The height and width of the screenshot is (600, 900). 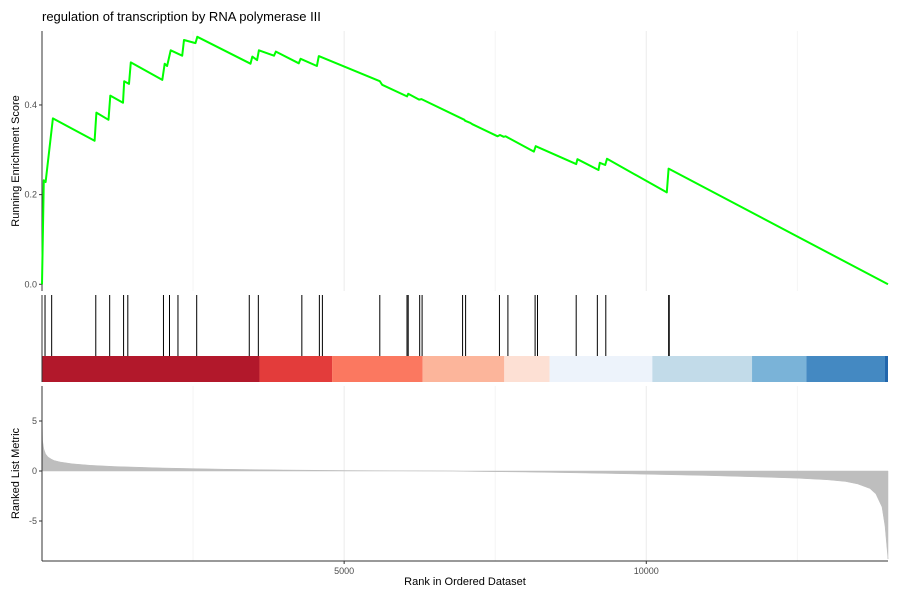 What do you see at coordinates (30, 195) in the screenshot?
I see `enrichment-y-tick-label: 0.2` at bounding box center [30, 195].